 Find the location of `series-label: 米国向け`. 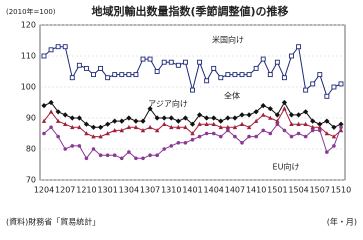

series-label: 米国向け is located at coordinates (228, 40).